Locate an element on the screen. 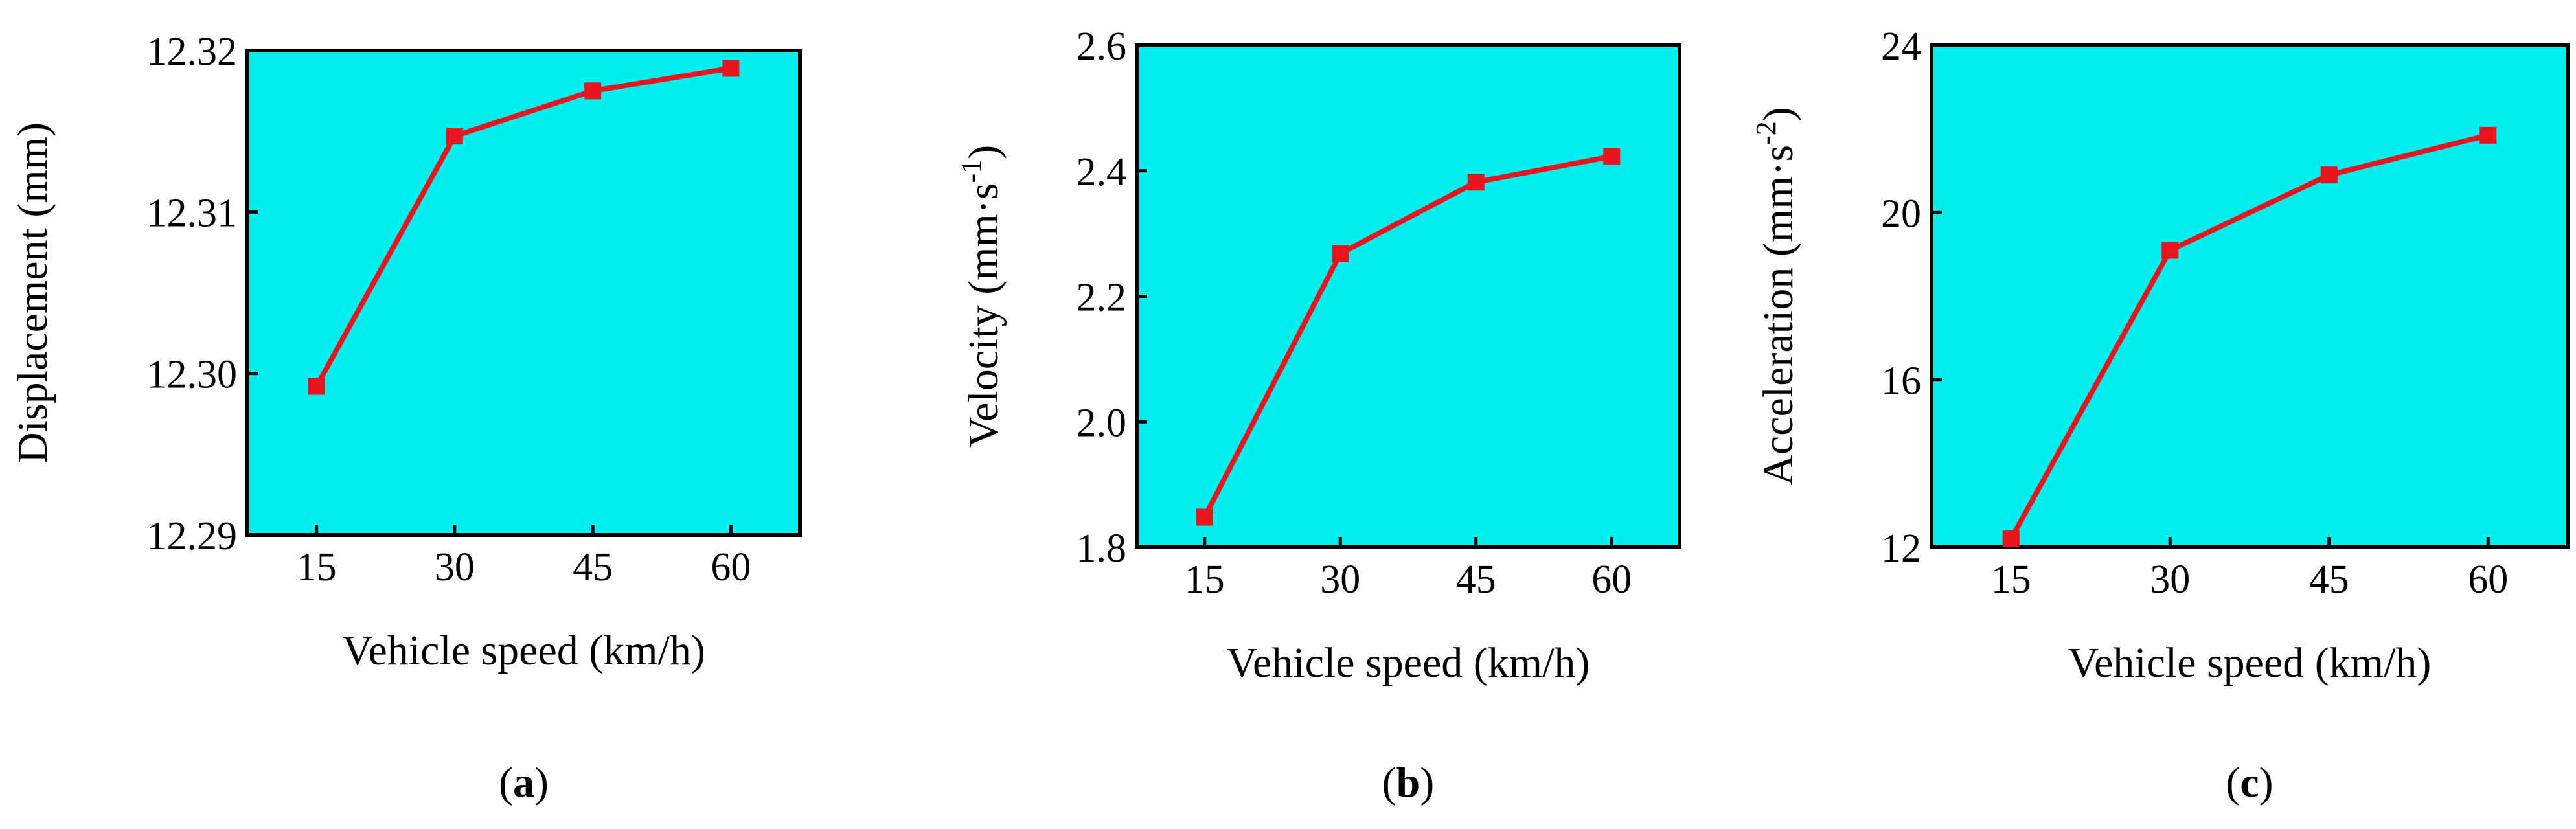 The width and height of the screenshot is (2576, 829). panel-label-letter: c is located at coordinates (2249, 783).